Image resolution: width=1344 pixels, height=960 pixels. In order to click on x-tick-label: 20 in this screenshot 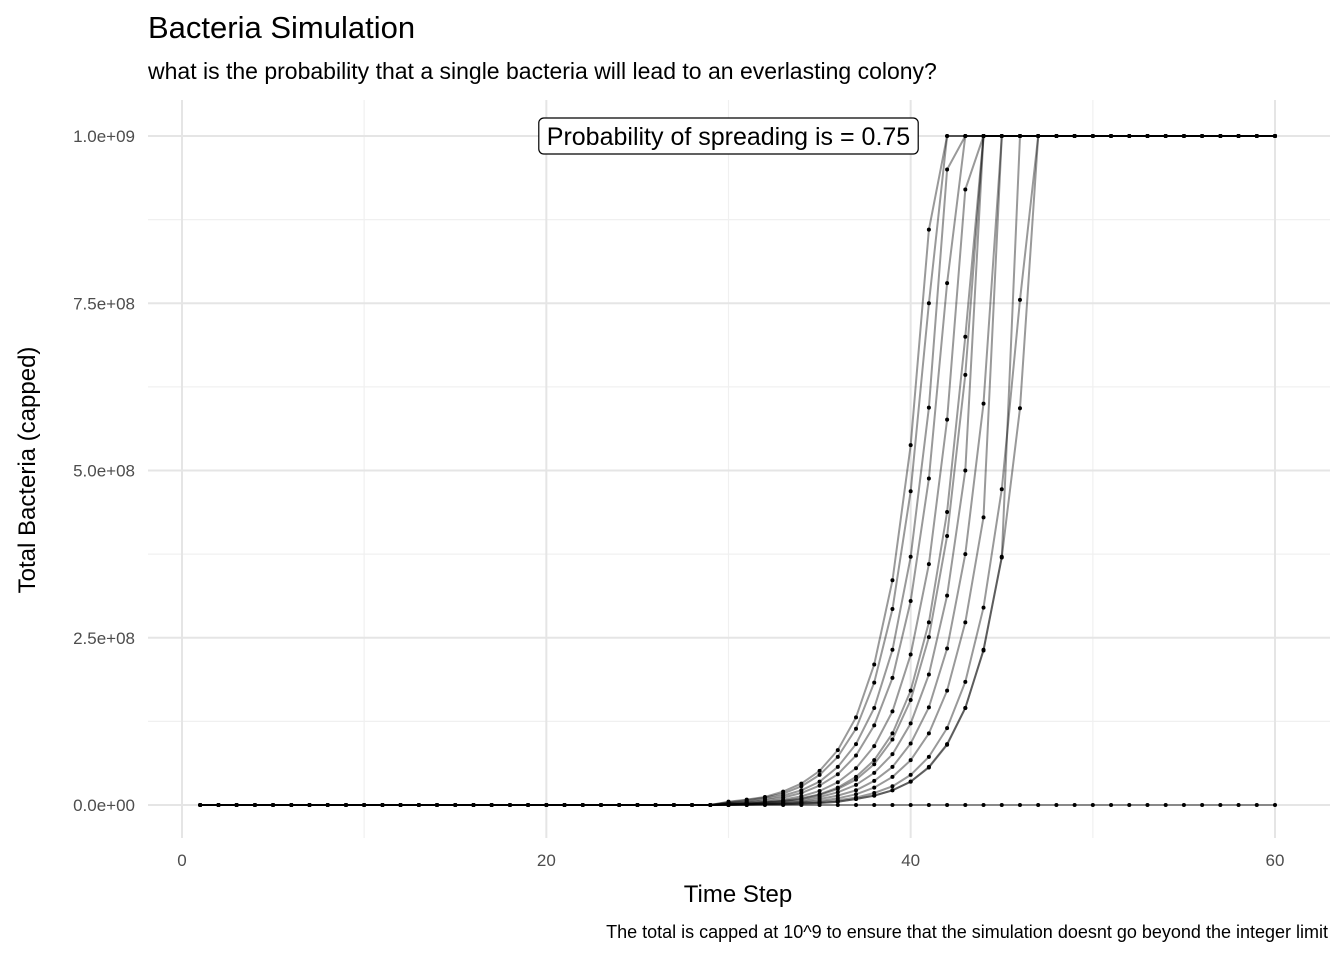, I will do `click(546, 860)`.